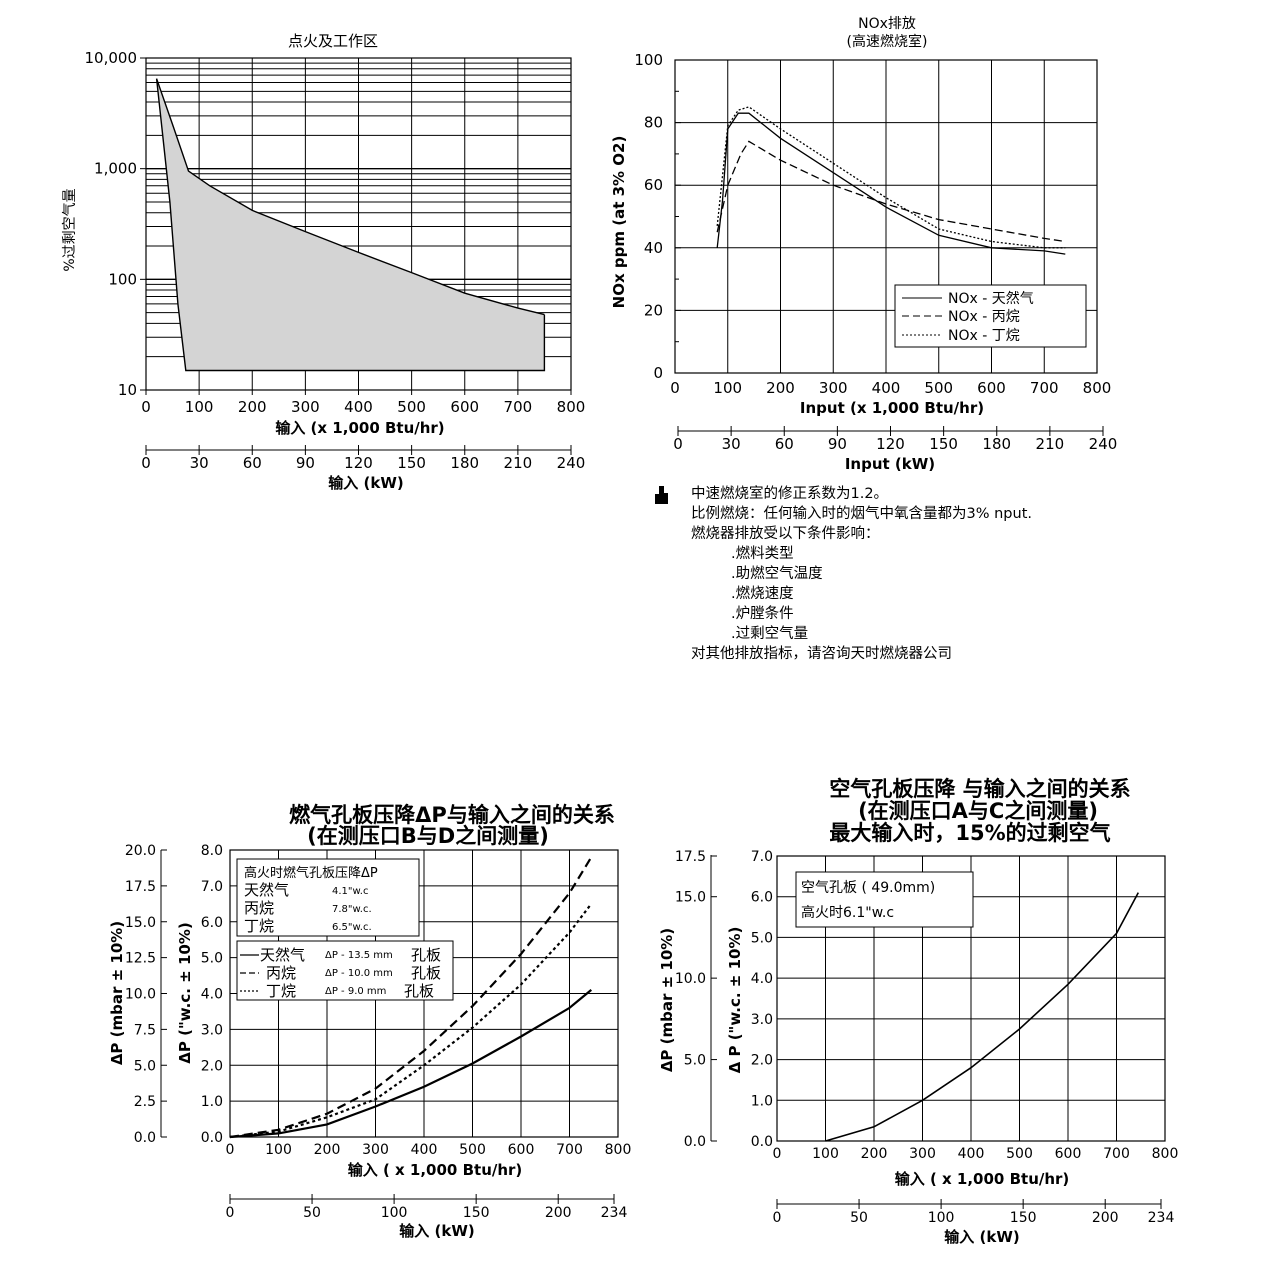 The height and width of the screenshot is (1263, 1269). Describe the element at coordinates (1116, 1154) in the screenshot. I see `chart4-xtick-label: 700` at that location.